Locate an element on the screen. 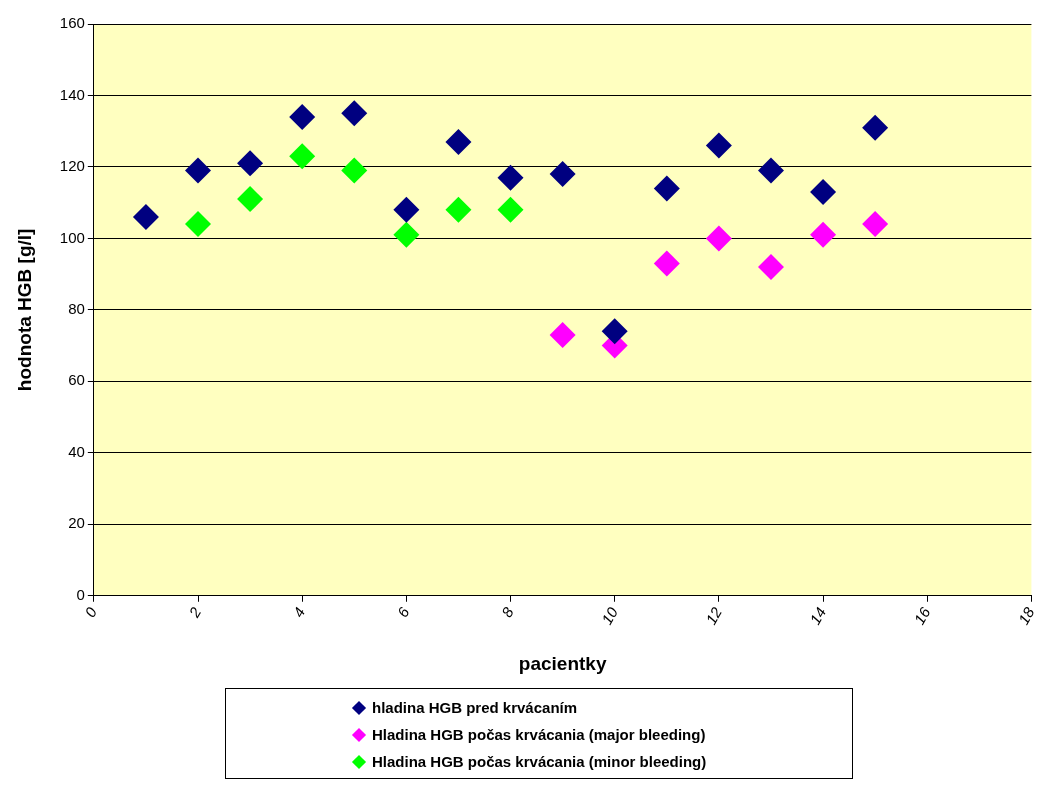 The height and width of the screenshot is (812, 1050). legend-label: Hladina HGB počas krvácania (major bleeding) is located at coordinates (539, 734).